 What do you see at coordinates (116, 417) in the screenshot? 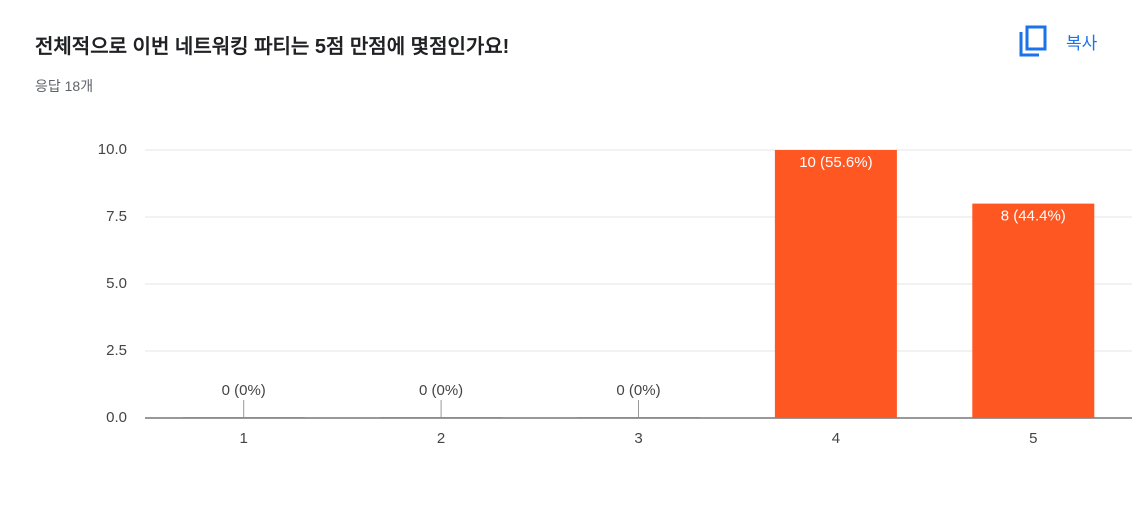
I see `y-tick-label: 0.0` at bounding box center [116, 417].